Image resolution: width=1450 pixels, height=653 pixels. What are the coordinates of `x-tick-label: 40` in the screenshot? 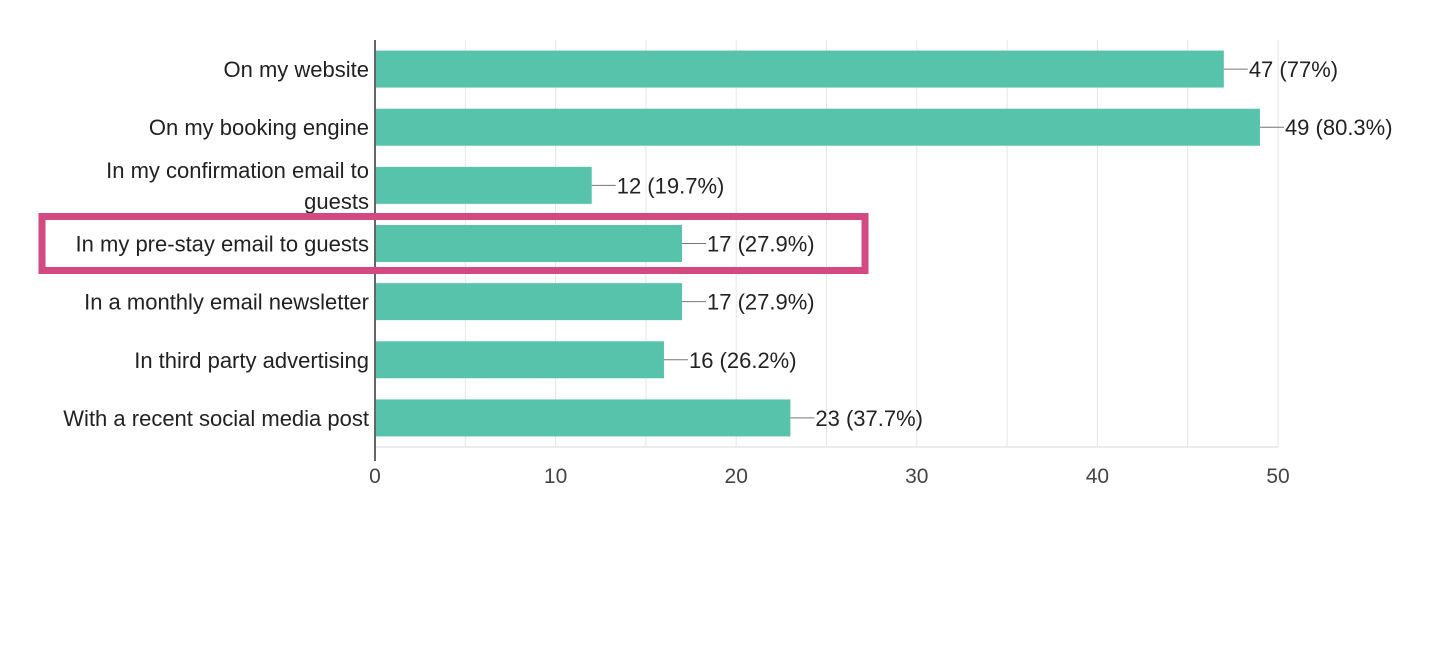 It's located at (1097, 476).